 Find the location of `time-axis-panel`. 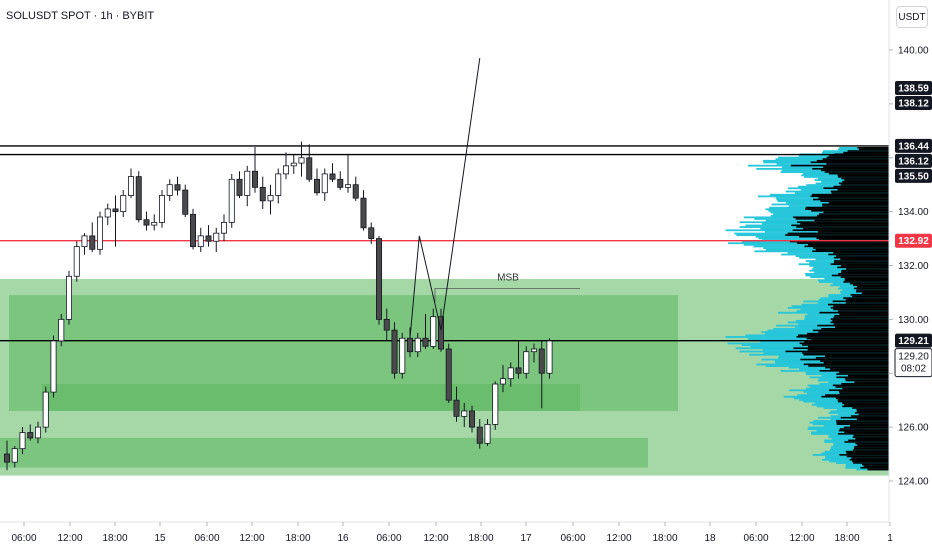

time-axis-panel is located at coordinates (466, 536).